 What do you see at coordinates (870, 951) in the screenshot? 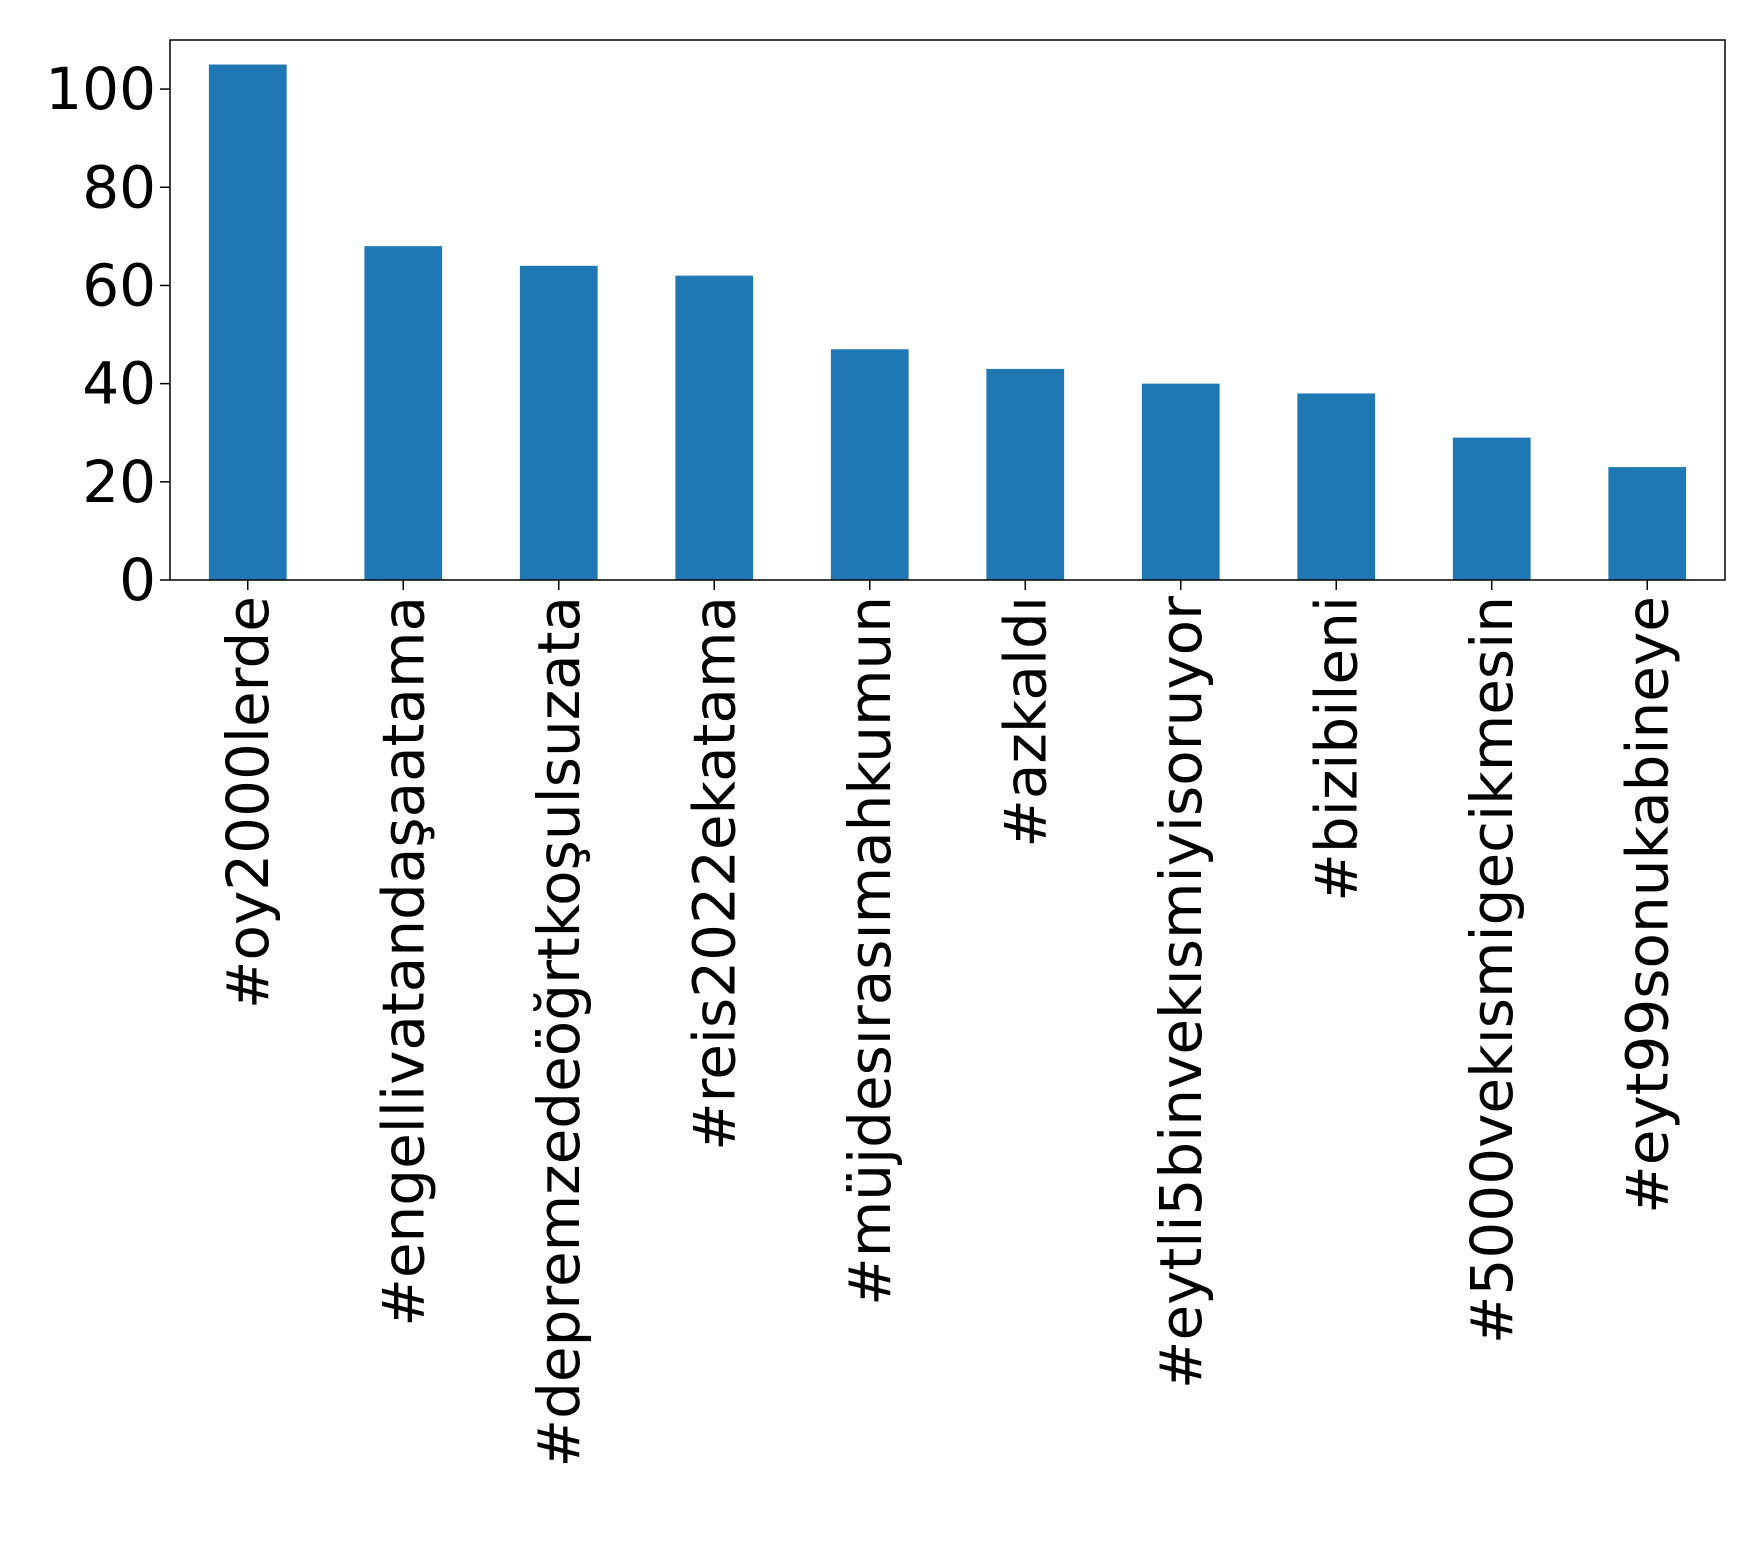
I see `x-tick-label: #müjdesırasımahkumun` at bounding box center [870, 951].